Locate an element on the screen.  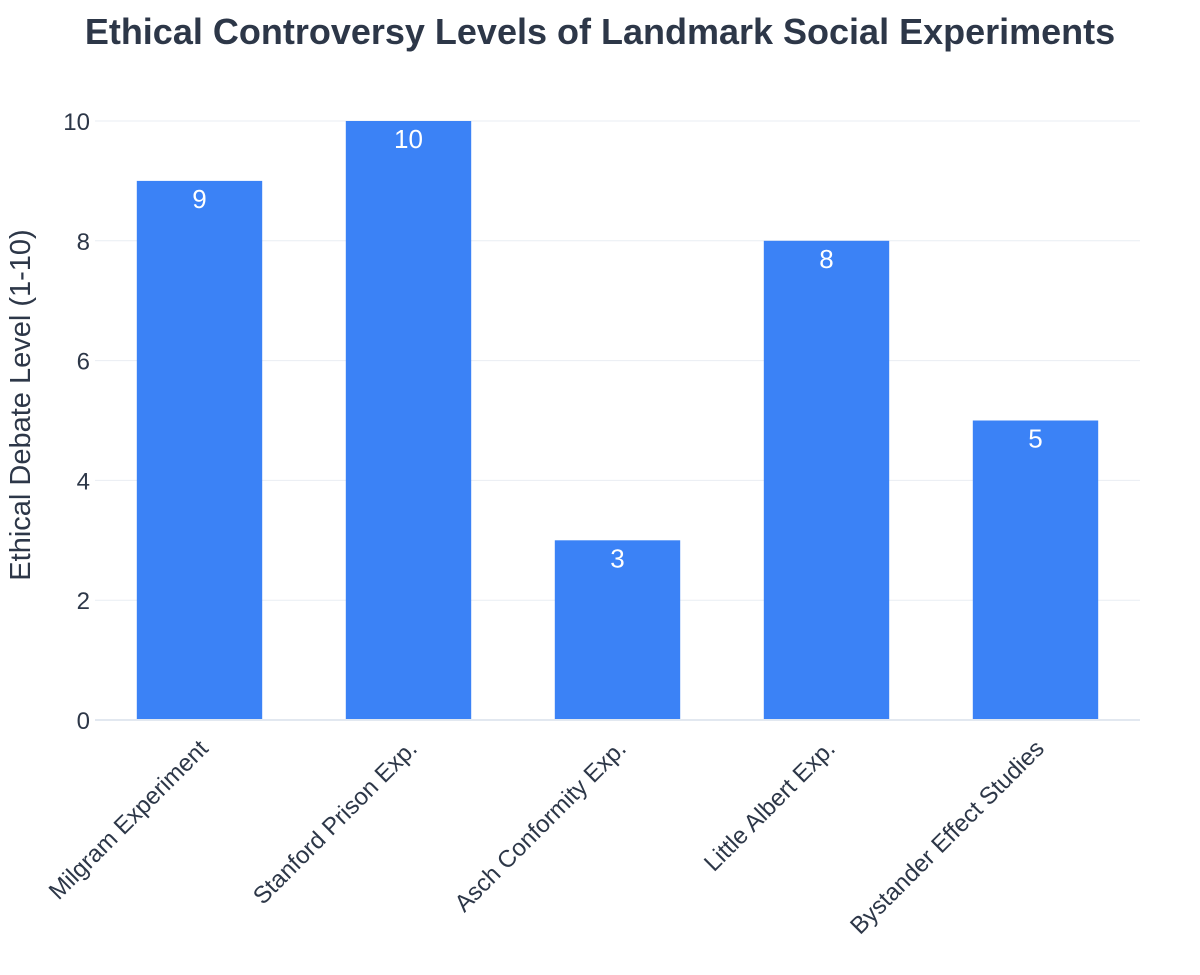
x-tick-label: Bystander Effect Studies is located at coordinates (947, 837).